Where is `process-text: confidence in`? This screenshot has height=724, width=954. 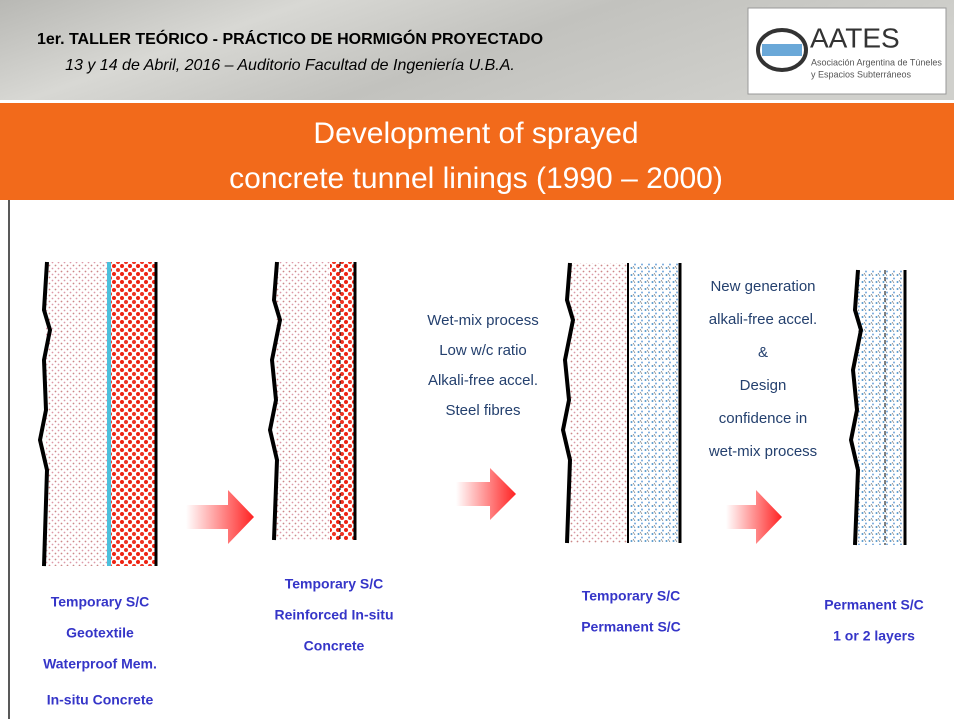
process-text: confidence in is located at coordinates (763, 418).